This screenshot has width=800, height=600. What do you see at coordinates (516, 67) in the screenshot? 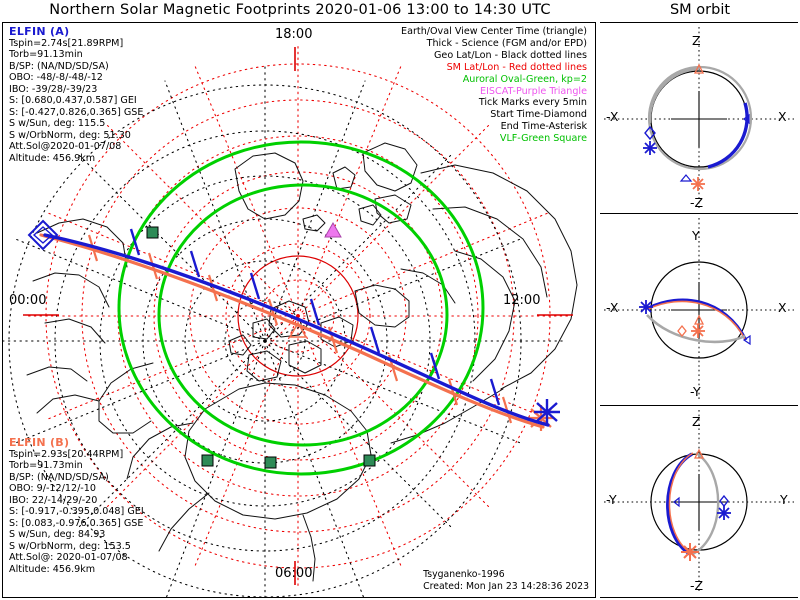
I see `legend-item-3: SM Lat/Lon - Red dotted lines` at bounding box center [516, 67].